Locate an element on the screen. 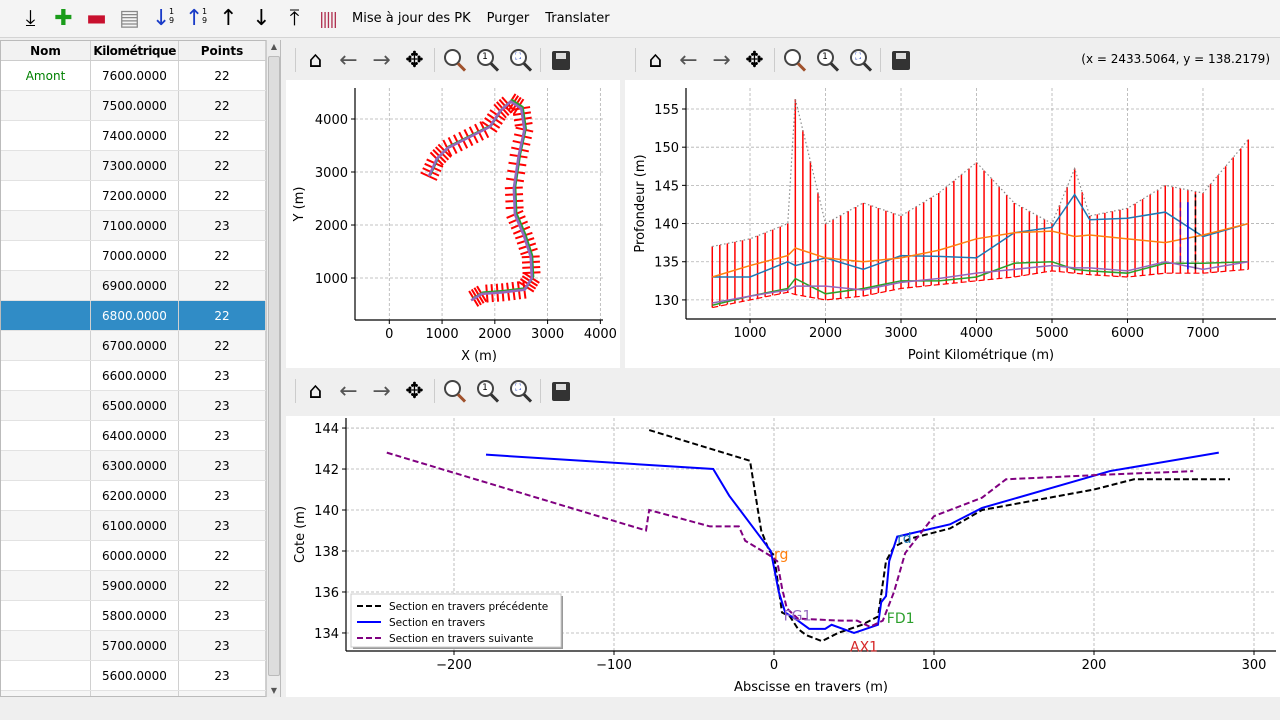 Image resolution: width=1280 pixels, height=720 pixels. cell-pk: 7300.0000 is located at coordinates (135, 165).